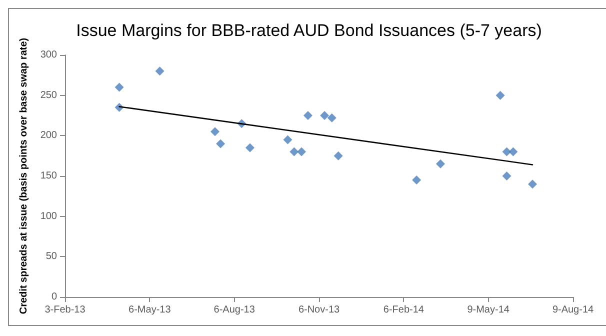 Image resolution: width=606 pixels, height=336 pixels. I want to click on x-tick-label: 3-Feb-13, so click(65, 310).